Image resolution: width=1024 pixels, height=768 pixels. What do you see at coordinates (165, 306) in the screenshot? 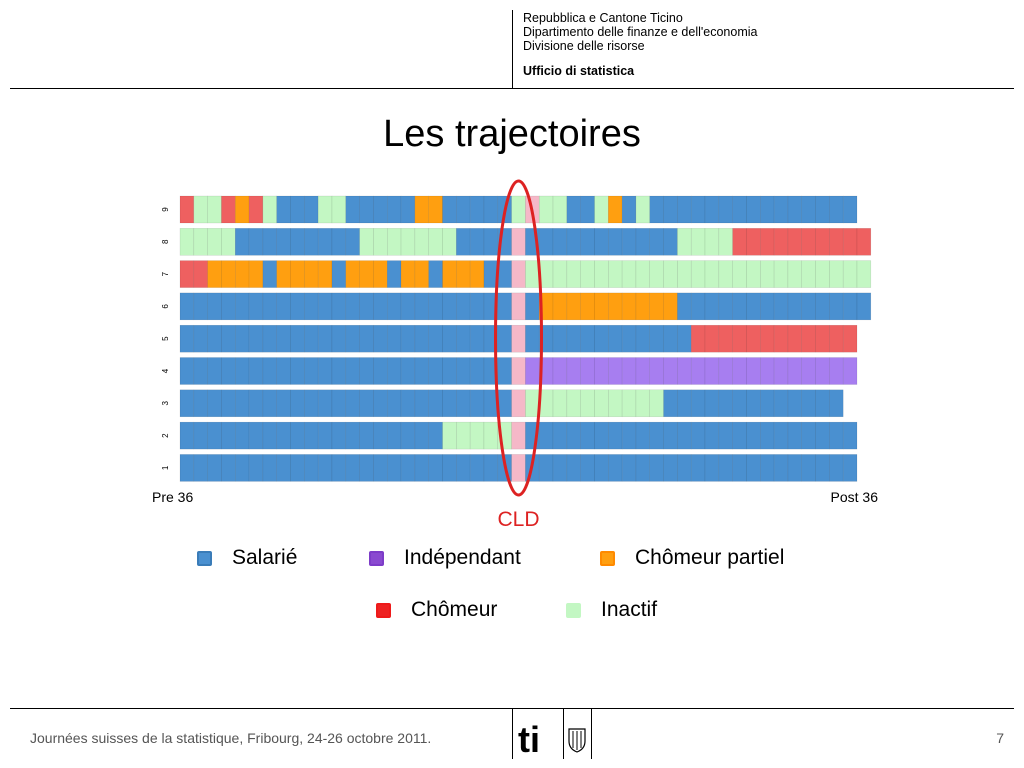
I see `sequence-label: 6` at bounding box center [165, 306].